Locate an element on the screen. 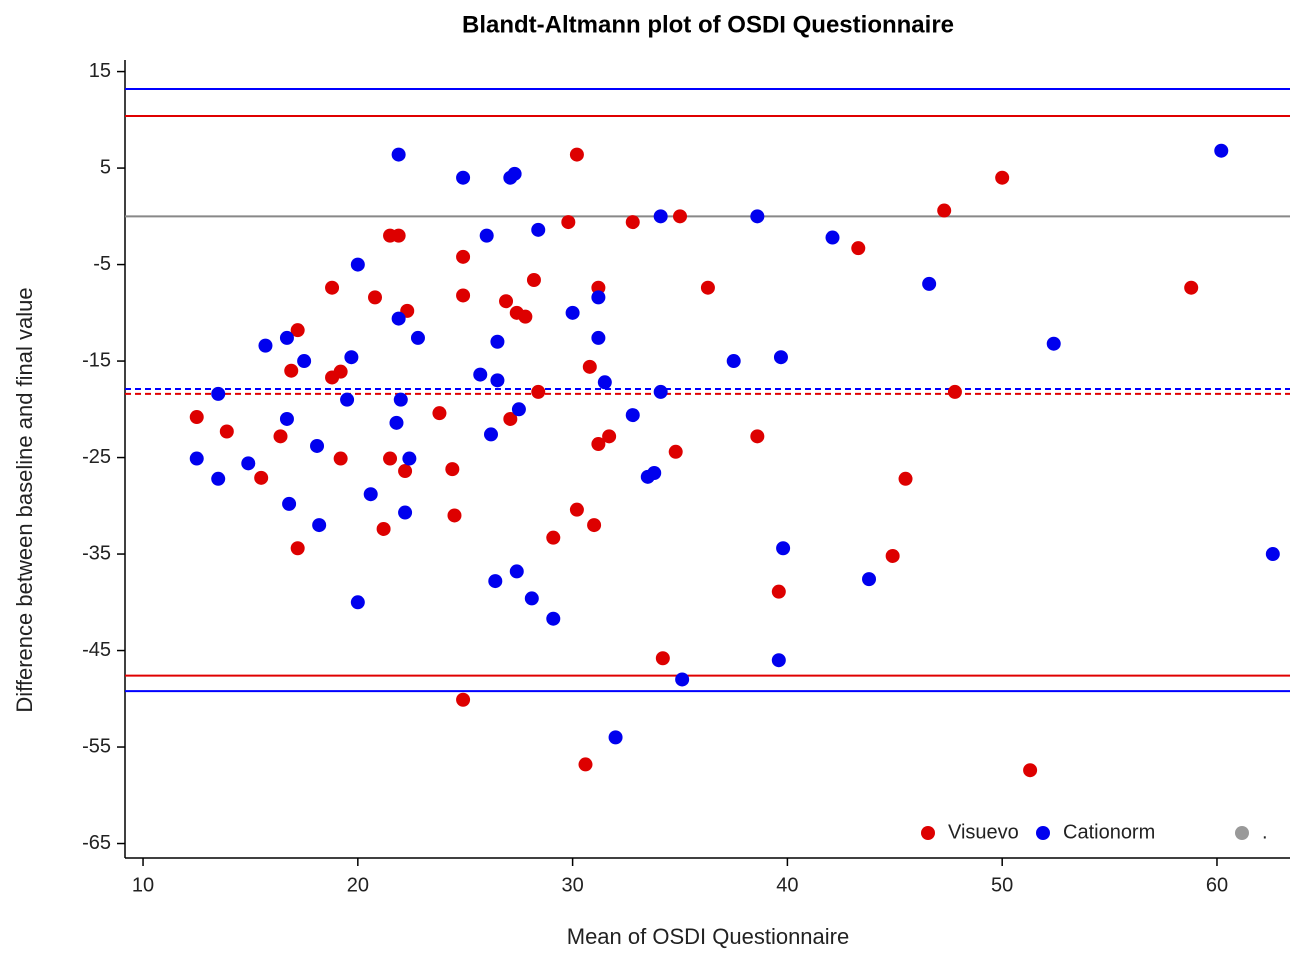  legend-marker is located at coordinates (928, 833).